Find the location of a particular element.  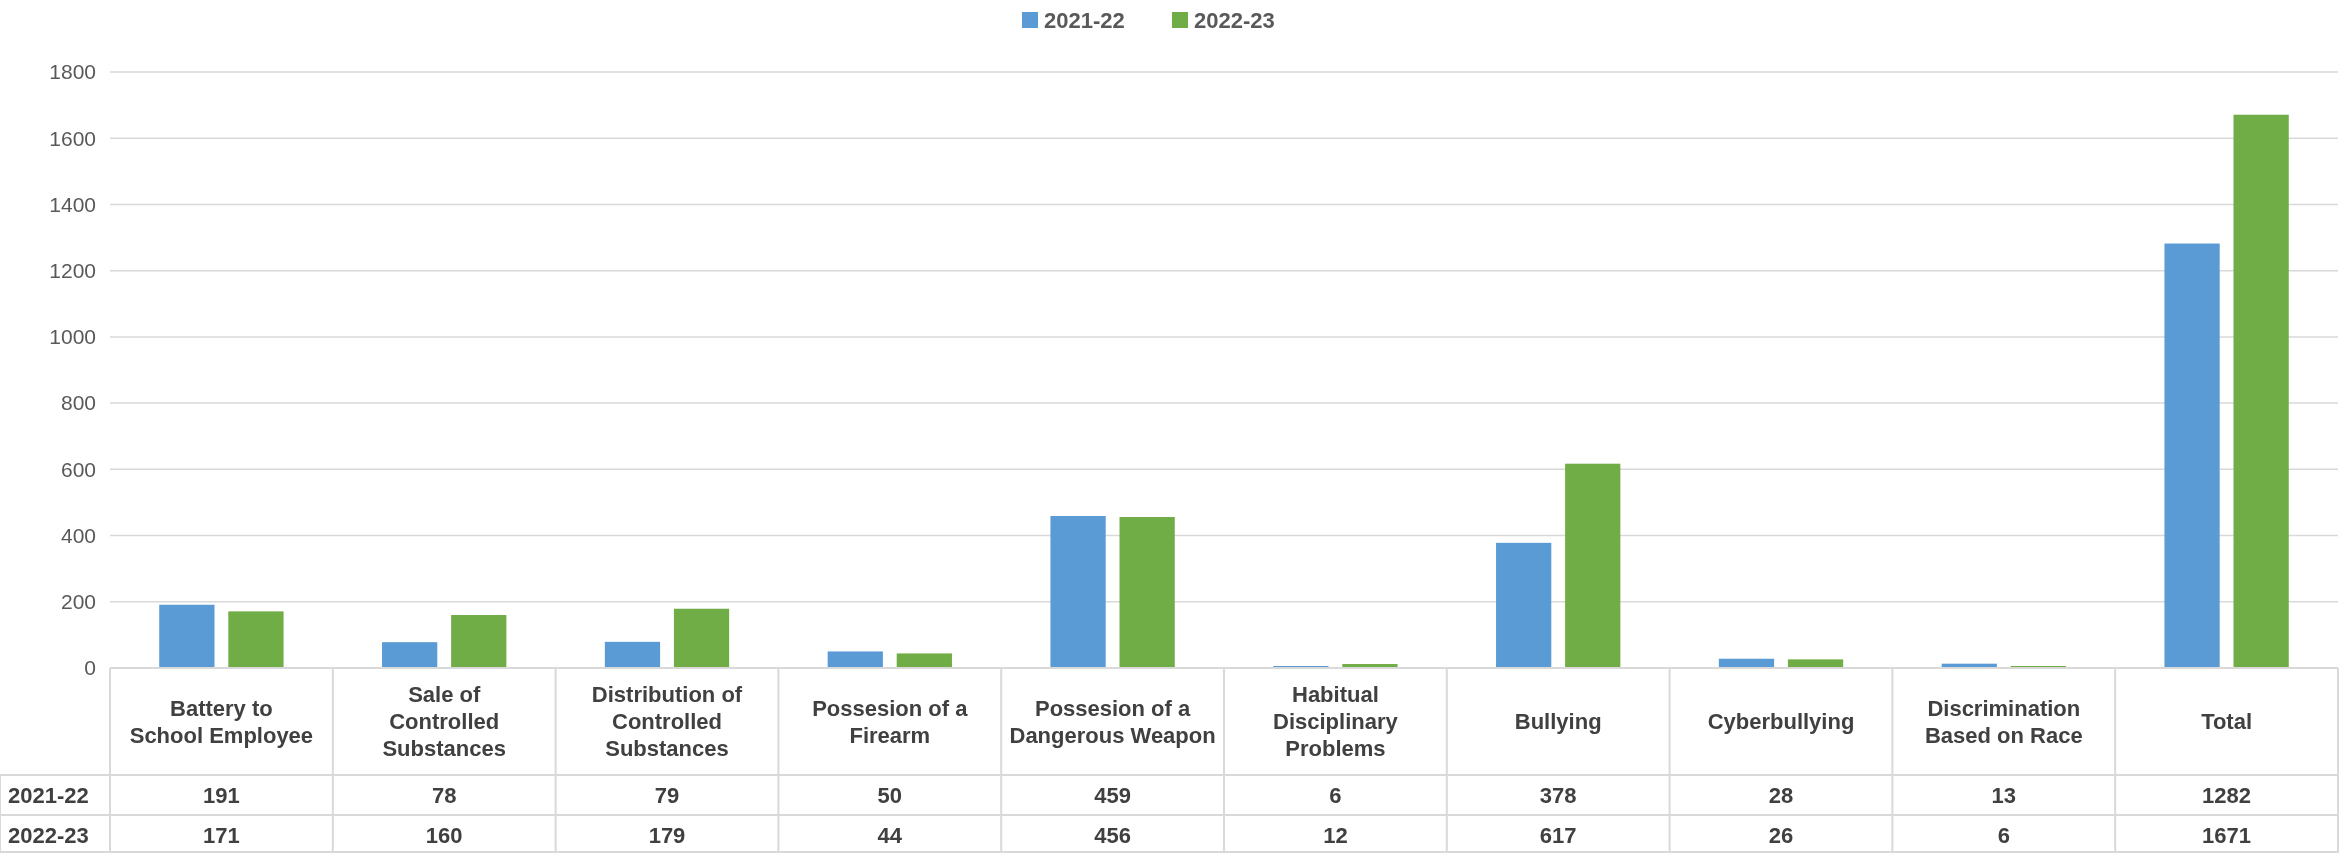

y-tick-label: 1000 is located at coordinates (72, 337).